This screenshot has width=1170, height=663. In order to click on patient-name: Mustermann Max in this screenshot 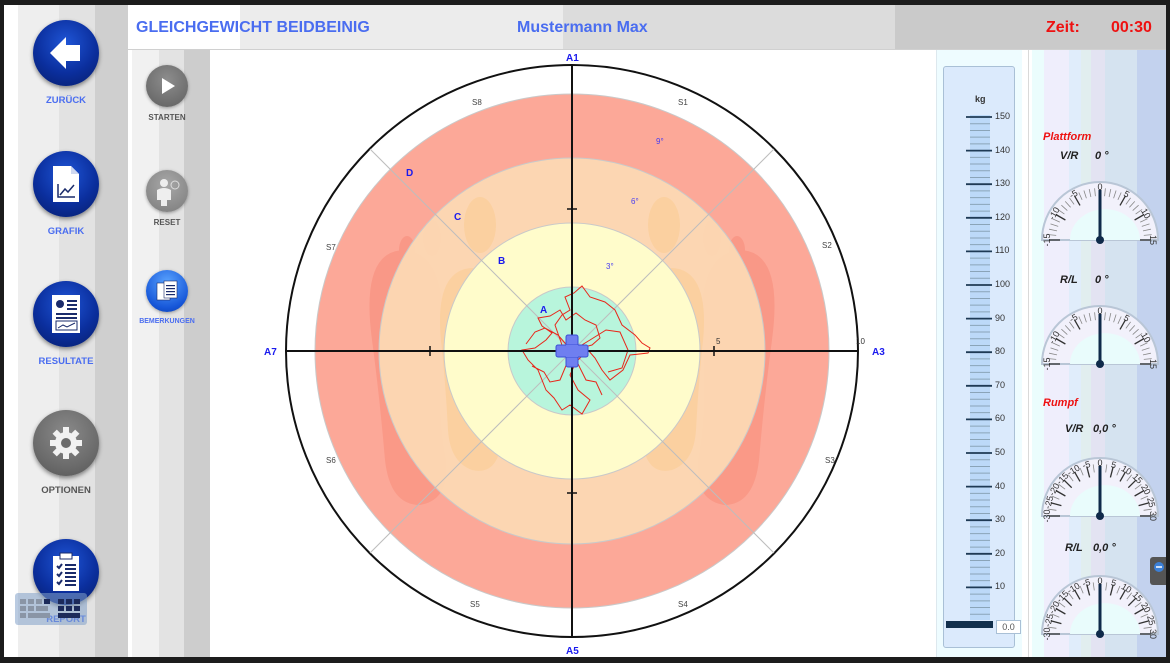, I will do `click(582, 27)`.